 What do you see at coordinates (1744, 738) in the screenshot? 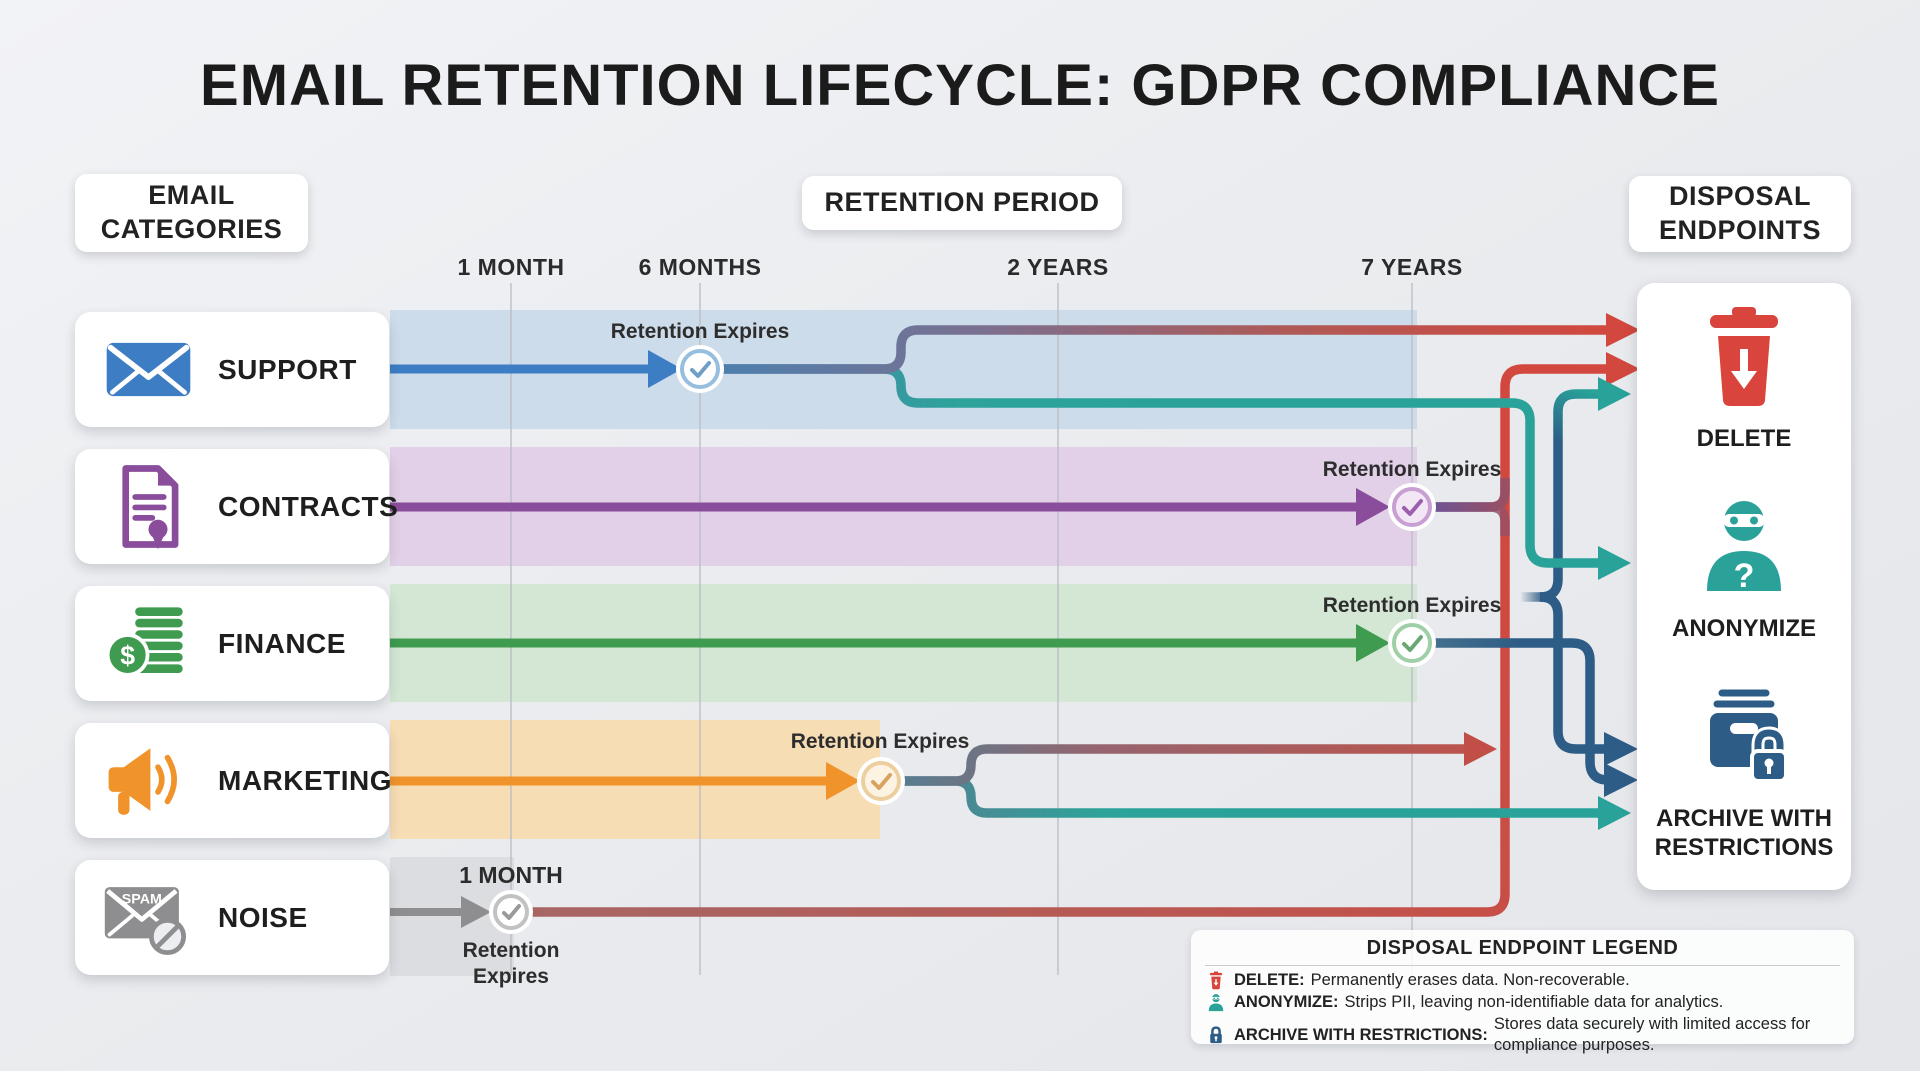
I see `archive-lock-icon` at bounding box center [1744, 738].